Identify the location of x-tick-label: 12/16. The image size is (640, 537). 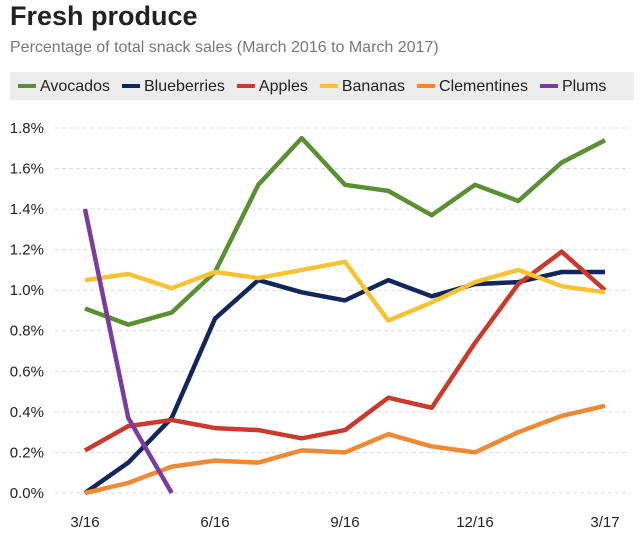
(475, 522).